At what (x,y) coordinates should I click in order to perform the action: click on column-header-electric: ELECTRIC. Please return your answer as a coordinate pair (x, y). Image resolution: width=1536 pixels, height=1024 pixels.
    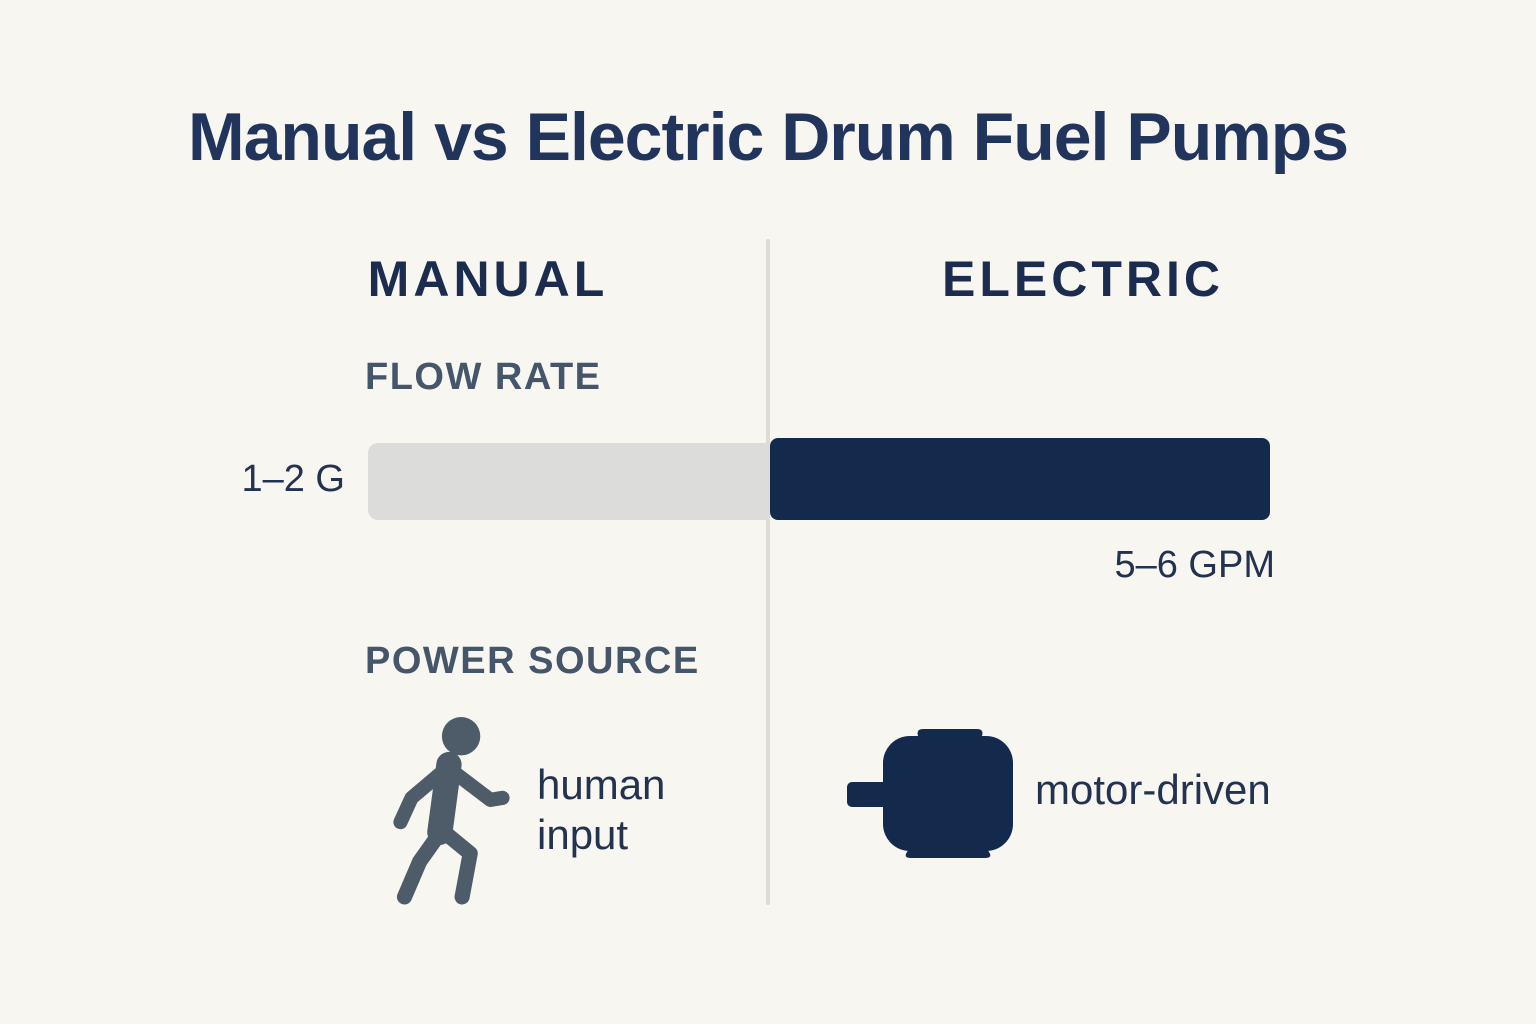
    Looking at the image, I should click on (1083, 279).